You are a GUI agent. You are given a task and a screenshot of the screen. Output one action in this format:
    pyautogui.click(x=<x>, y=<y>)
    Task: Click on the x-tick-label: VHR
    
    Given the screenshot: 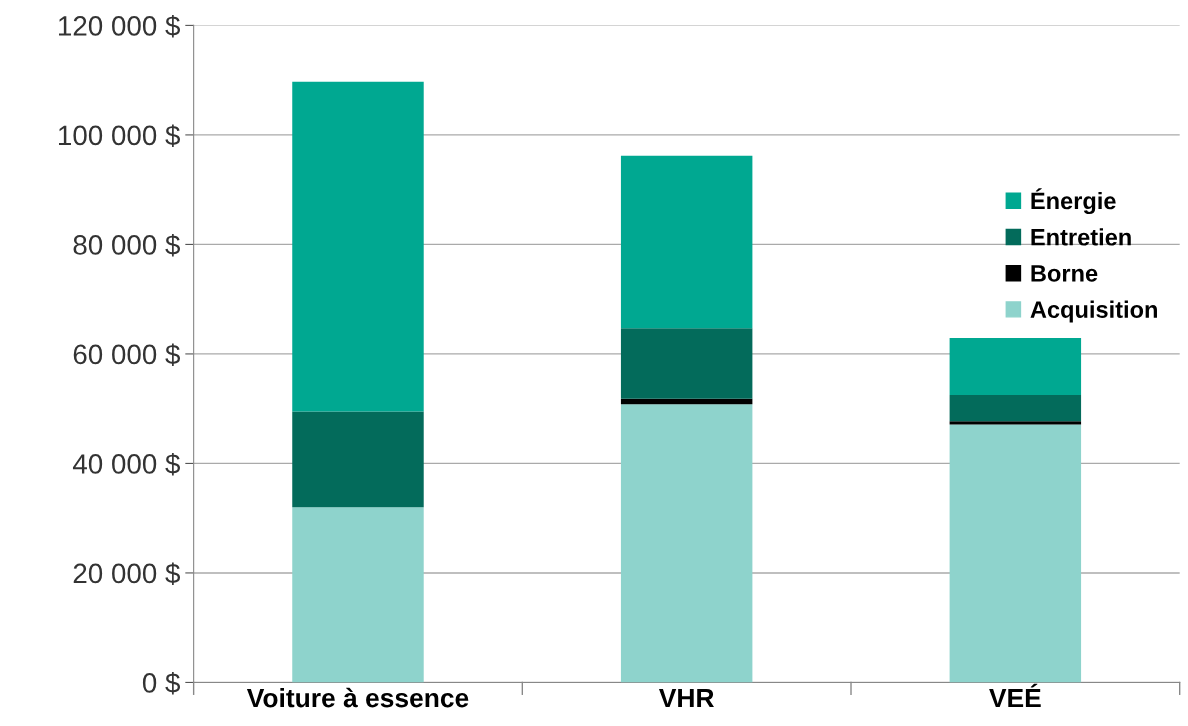 What is the action you would take?
    pyautogui.click(x=686, y=698)
    